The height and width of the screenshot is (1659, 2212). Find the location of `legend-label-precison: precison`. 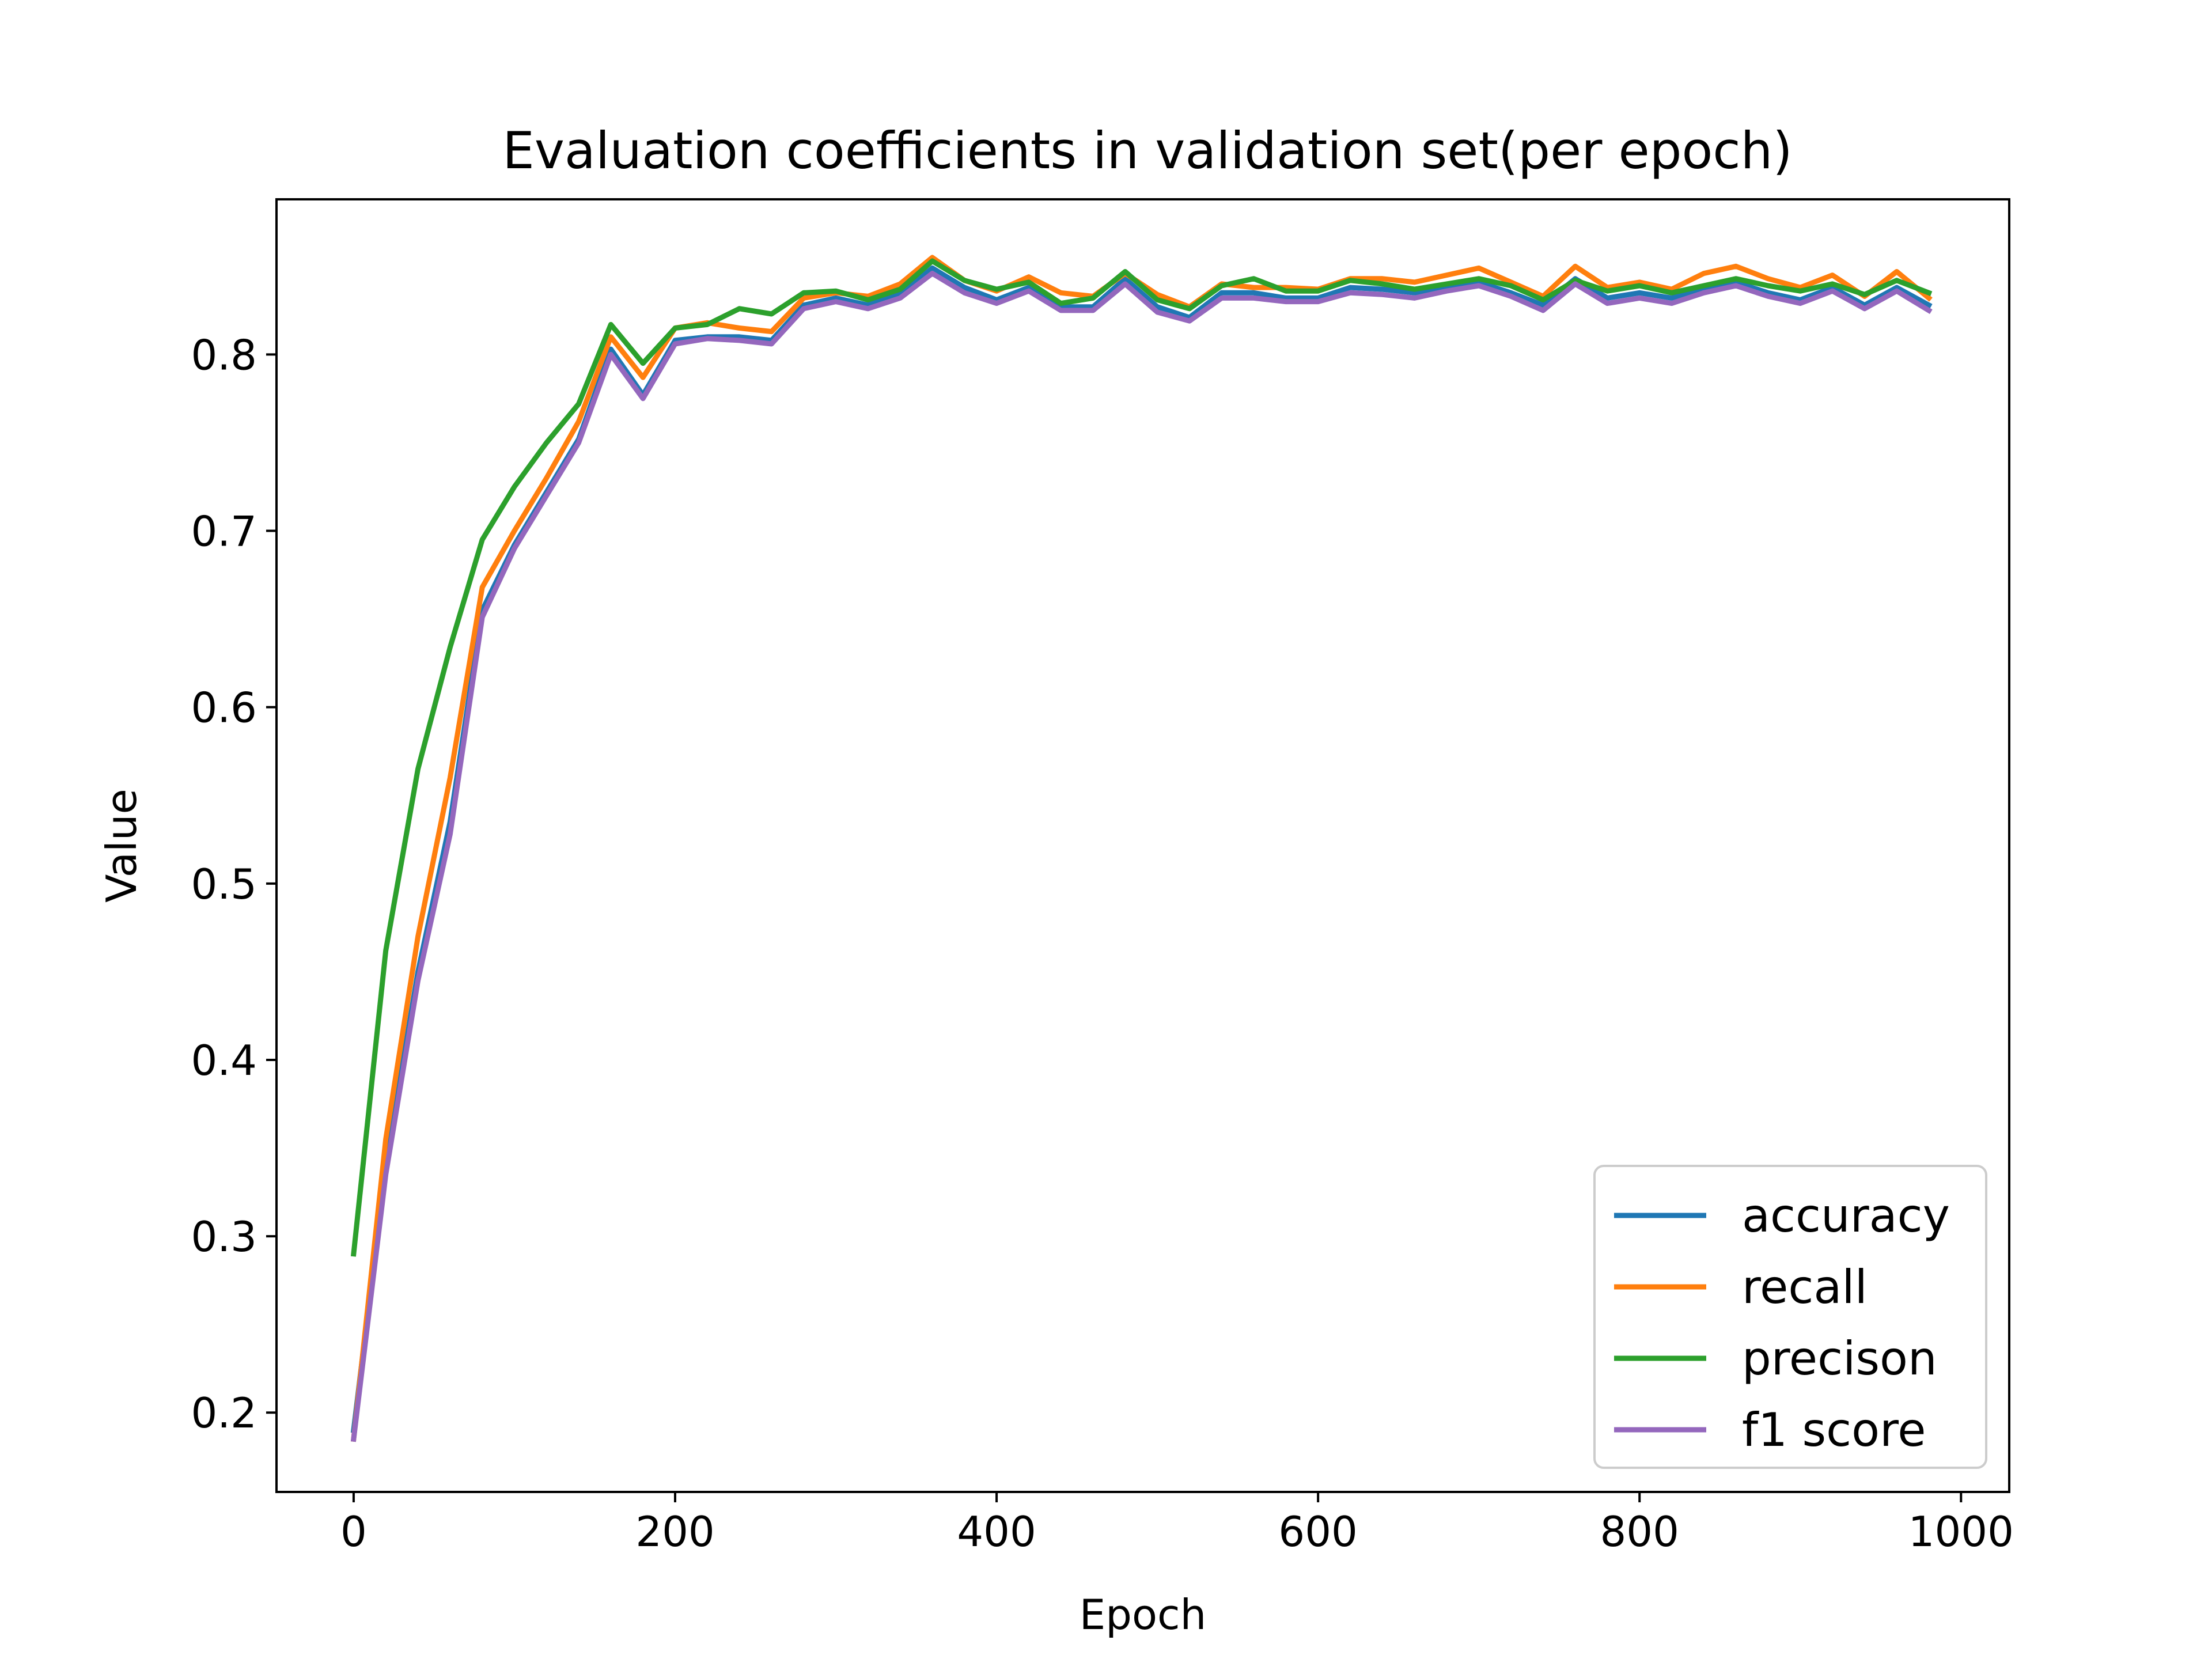

legend-label-precison: precison is located at coordinates (1839, 1358).